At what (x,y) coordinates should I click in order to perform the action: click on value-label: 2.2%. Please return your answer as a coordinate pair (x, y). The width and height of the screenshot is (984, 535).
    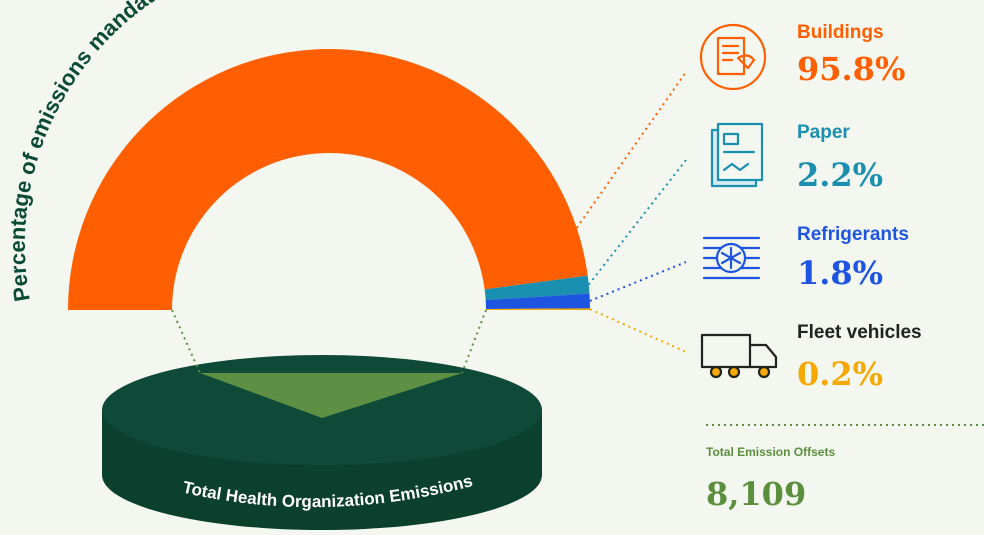
    Looking at the image, I should click on (840, 175).